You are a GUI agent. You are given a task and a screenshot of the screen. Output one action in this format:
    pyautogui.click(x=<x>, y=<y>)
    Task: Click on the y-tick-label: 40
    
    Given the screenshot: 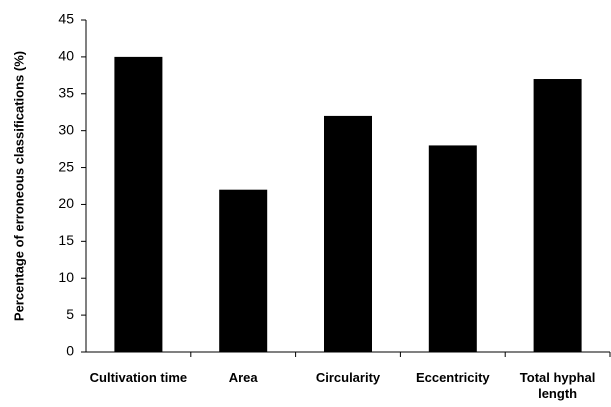 What is the action you would take?
    pyautogui.click(x=66, y=56)
    